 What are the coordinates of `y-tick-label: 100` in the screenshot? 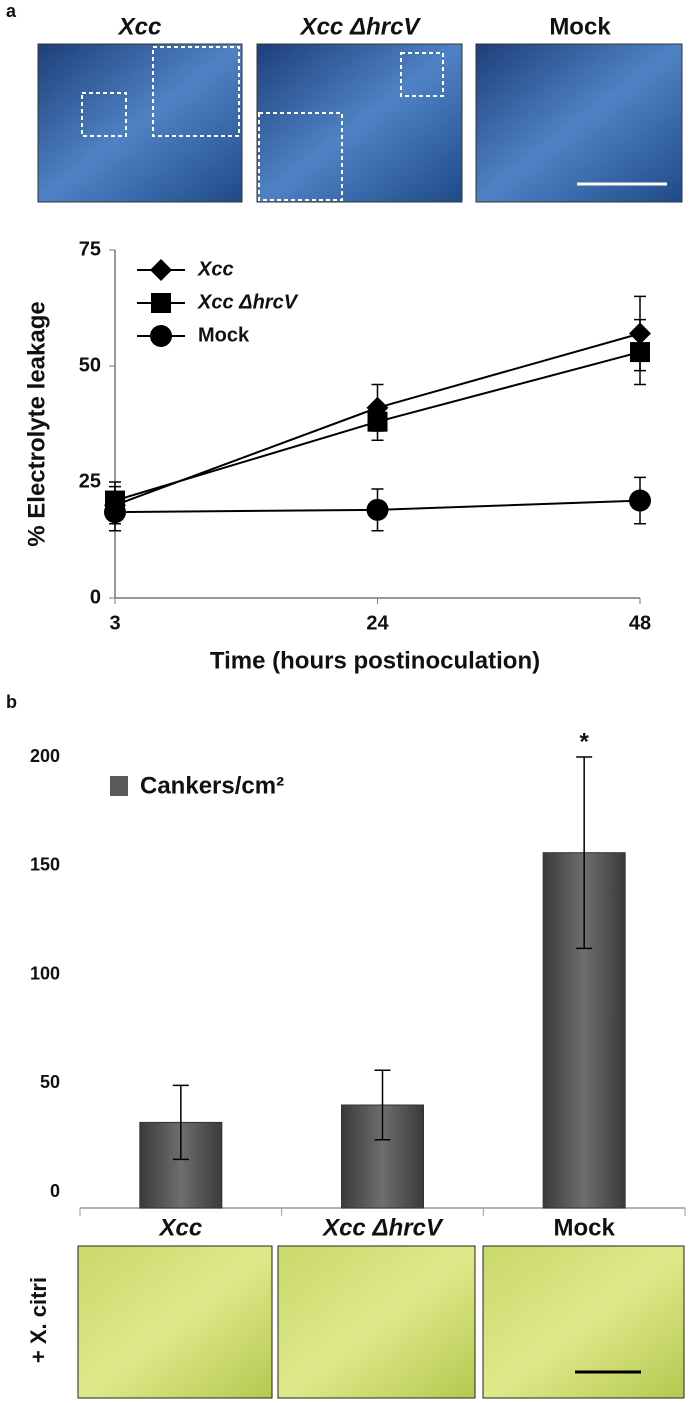 It's located at (45, 973).